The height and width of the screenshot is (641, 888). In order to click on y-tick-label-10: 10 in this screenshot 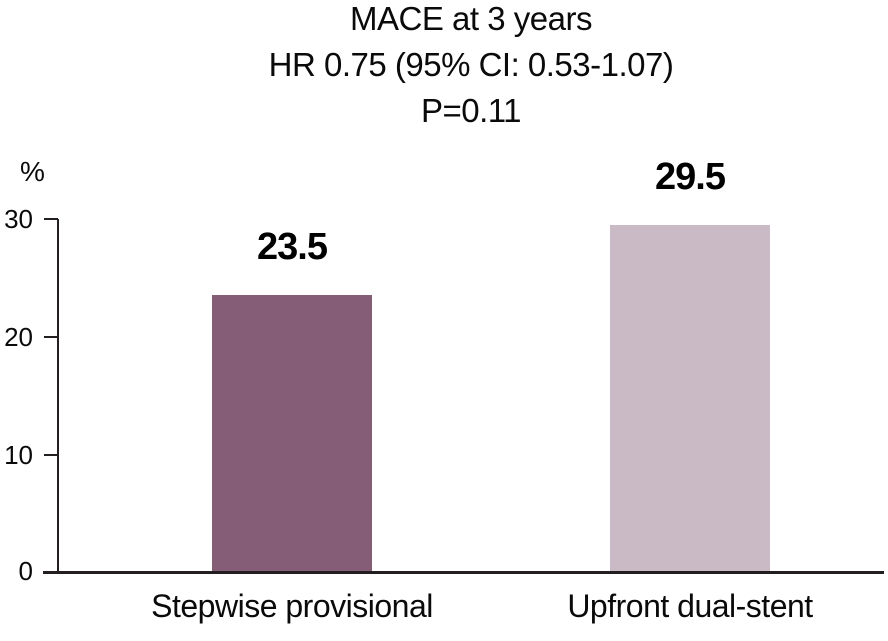, I will do `click(18, 455)`.